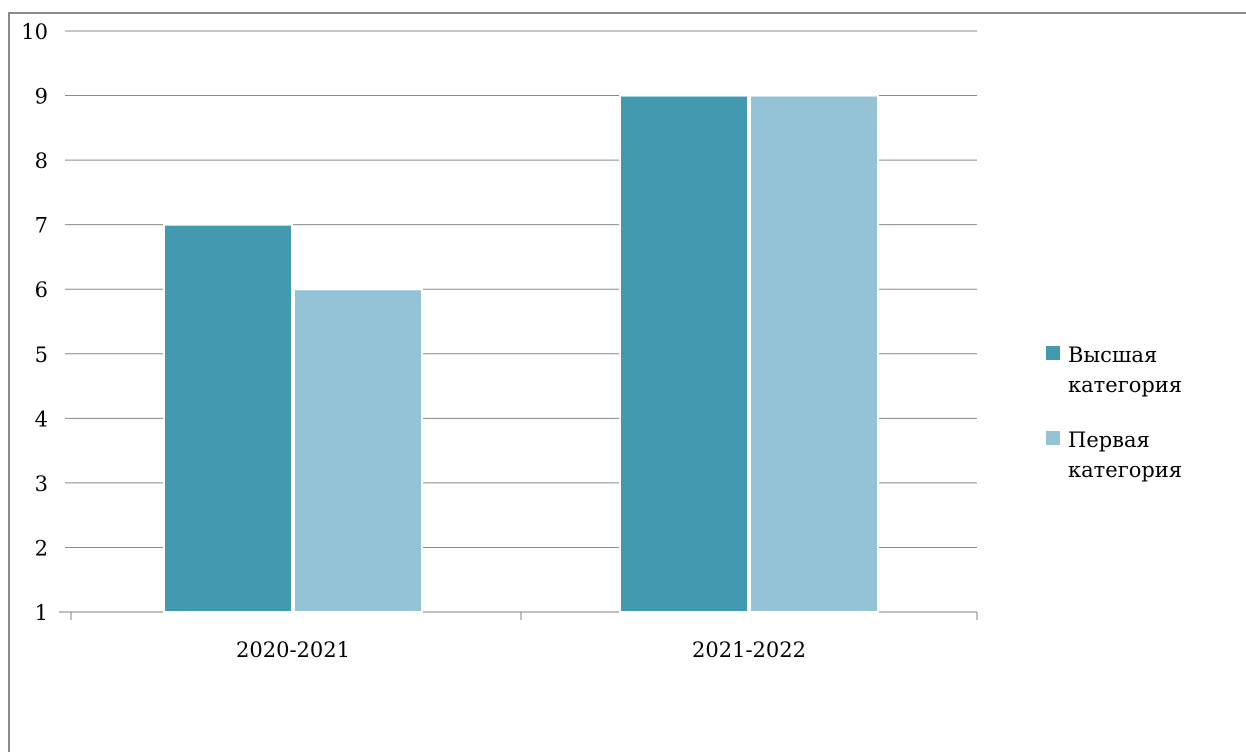 The image size is (1246, 752). I want to click on legend: Высшая категория Первая категория, so click(1114, 412).